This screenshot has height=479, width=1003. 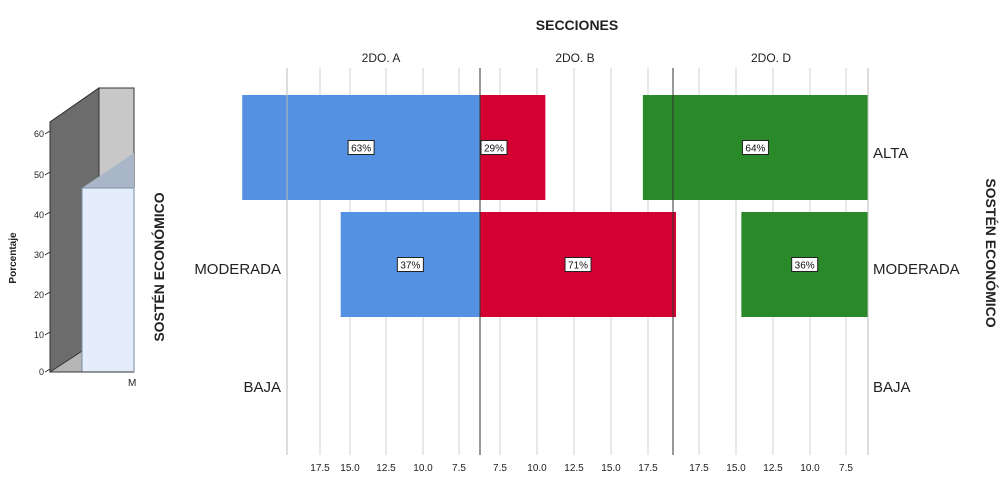 What do you see at coordinates (574, 58) in the screenshot?
I see `panel-header-2do-b: 2DO. B` at bounding box center [574, 58].